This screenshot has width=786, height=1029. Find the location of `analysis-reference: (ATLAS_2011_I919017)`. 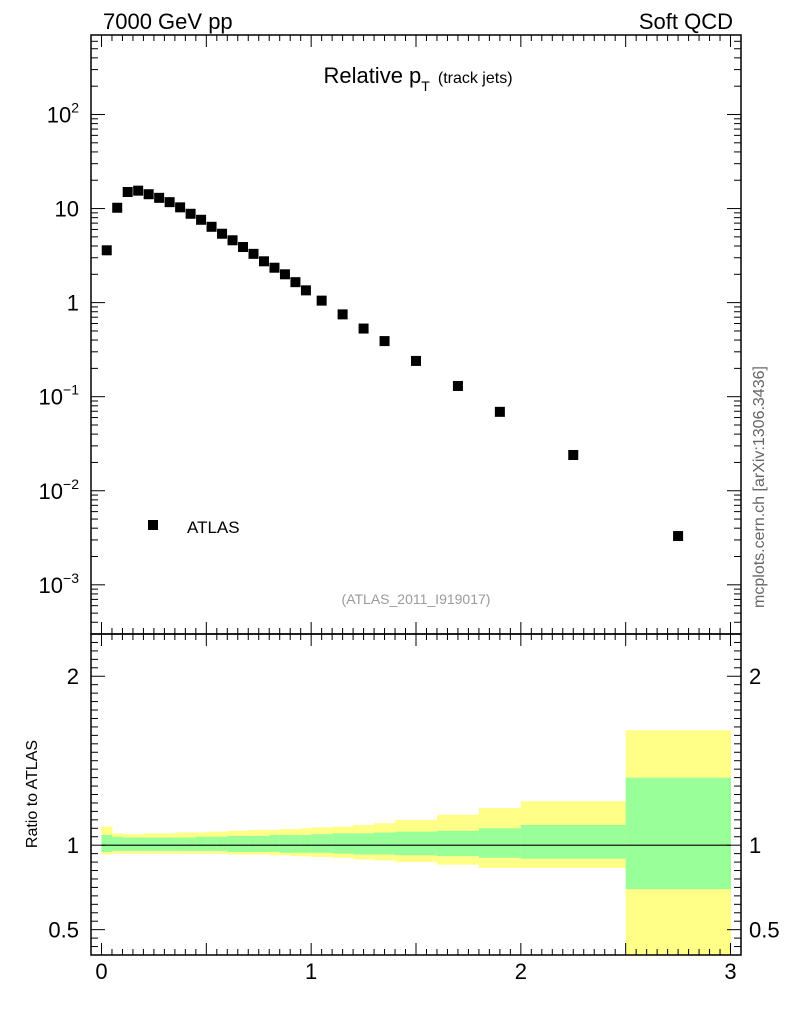

analysis-reference: (ATLAS_2011_I919017) is located at coordinates (416, 599).